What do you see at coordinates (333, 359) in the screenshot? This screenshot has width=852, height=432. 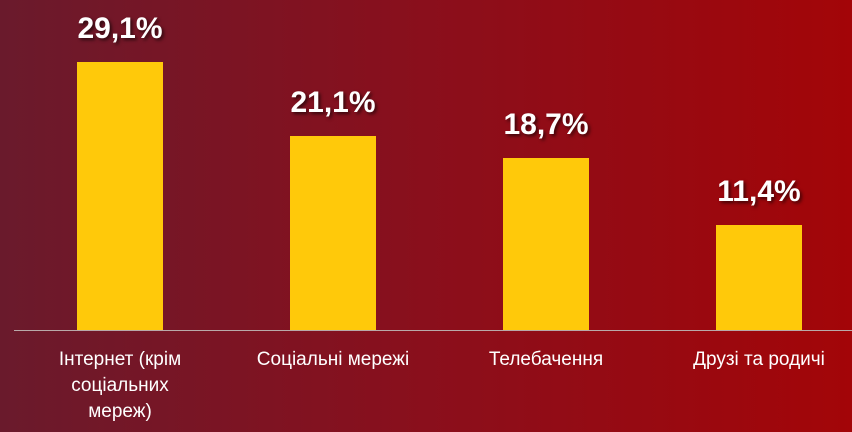 I see `x-tick-label: Соціальні мережі` at bounding box center [333, 359].